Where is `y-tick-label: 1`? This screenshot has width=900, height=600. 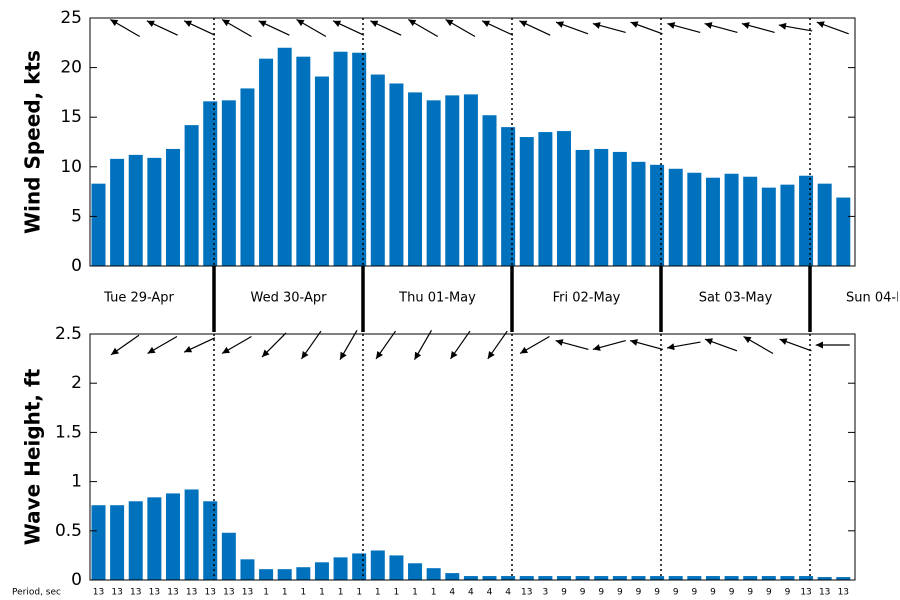
y-tick-label: 1 is located at coordinates (76, 482).